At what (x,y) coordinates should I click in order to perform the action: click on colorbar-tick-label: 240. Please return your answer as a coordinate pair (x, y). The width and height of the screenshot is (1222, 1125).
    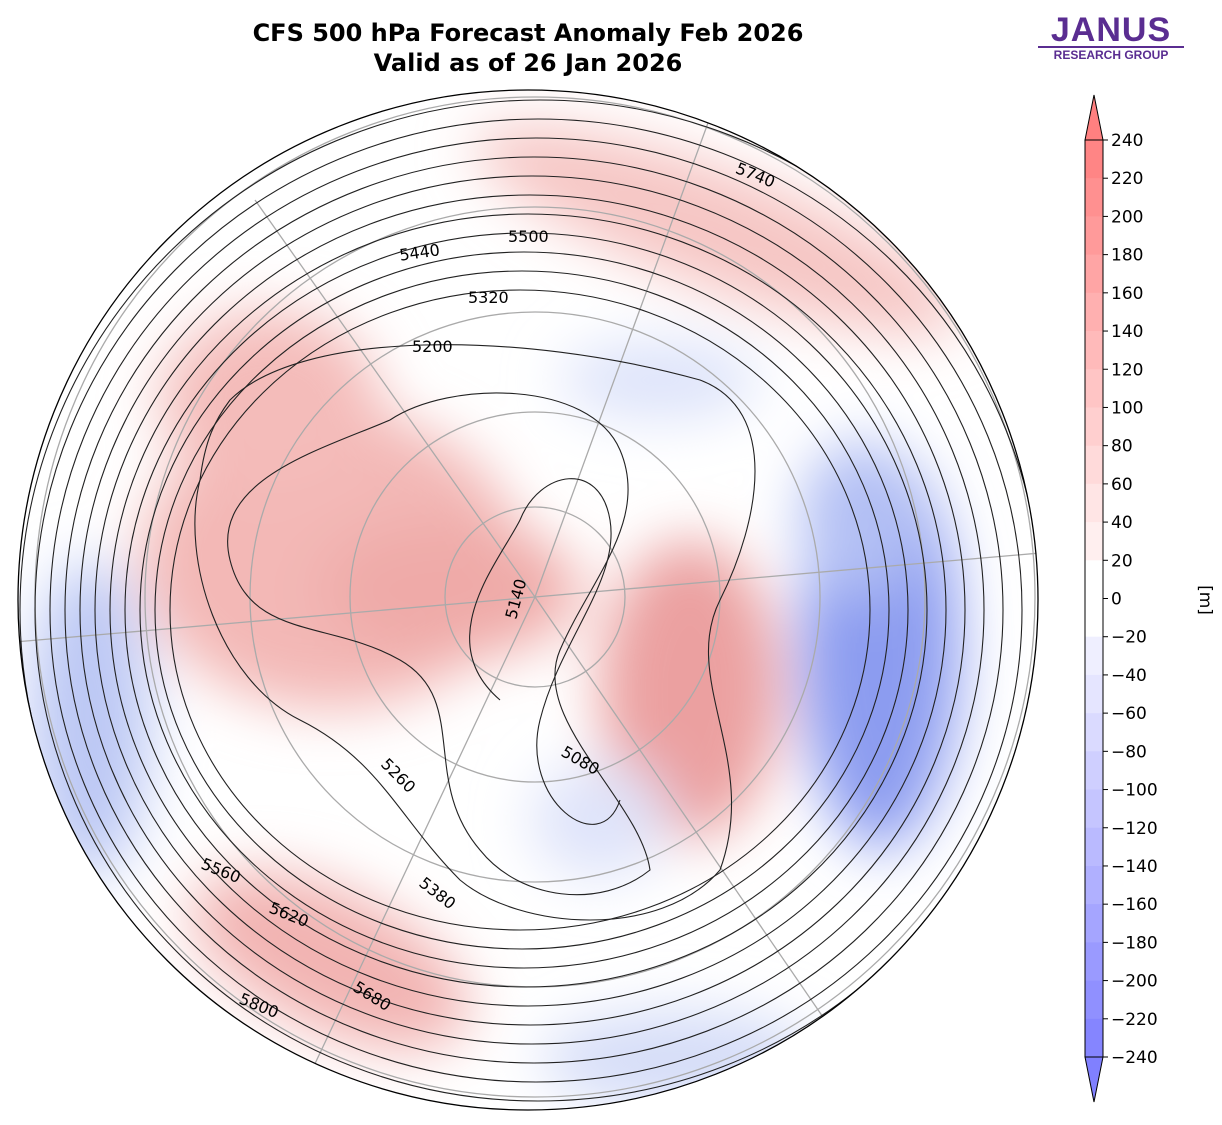
    Looking at the image, I should click on (1127, 141).